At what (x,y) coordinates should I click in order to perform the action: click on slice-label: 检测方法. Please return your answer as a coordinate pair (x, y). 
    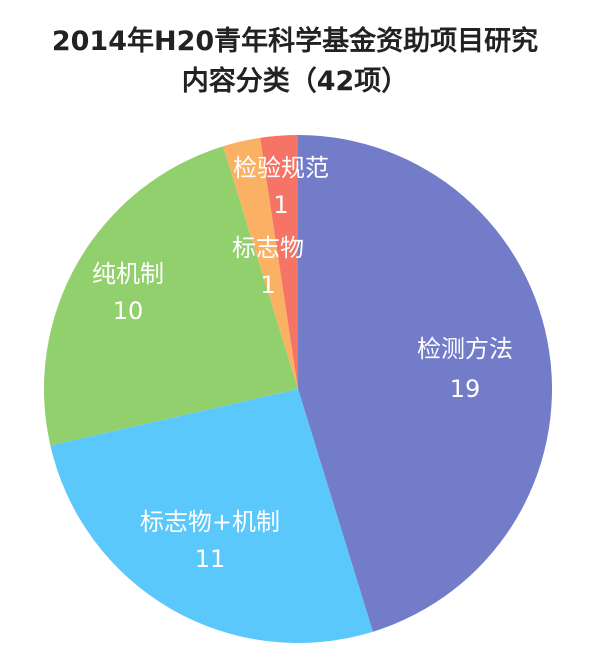
    Looking at the image, I should click on (465, 349).